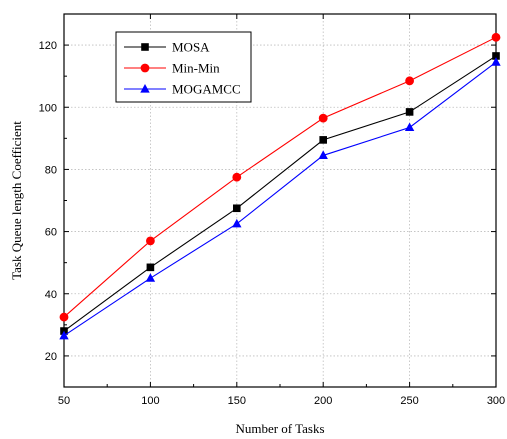 This screenshot has height=439, width=507. What do you see at coordinates (191, 47) in the screenshot?
I see `legend-label-mosa: MOSA` at bounding box center [191, 47].